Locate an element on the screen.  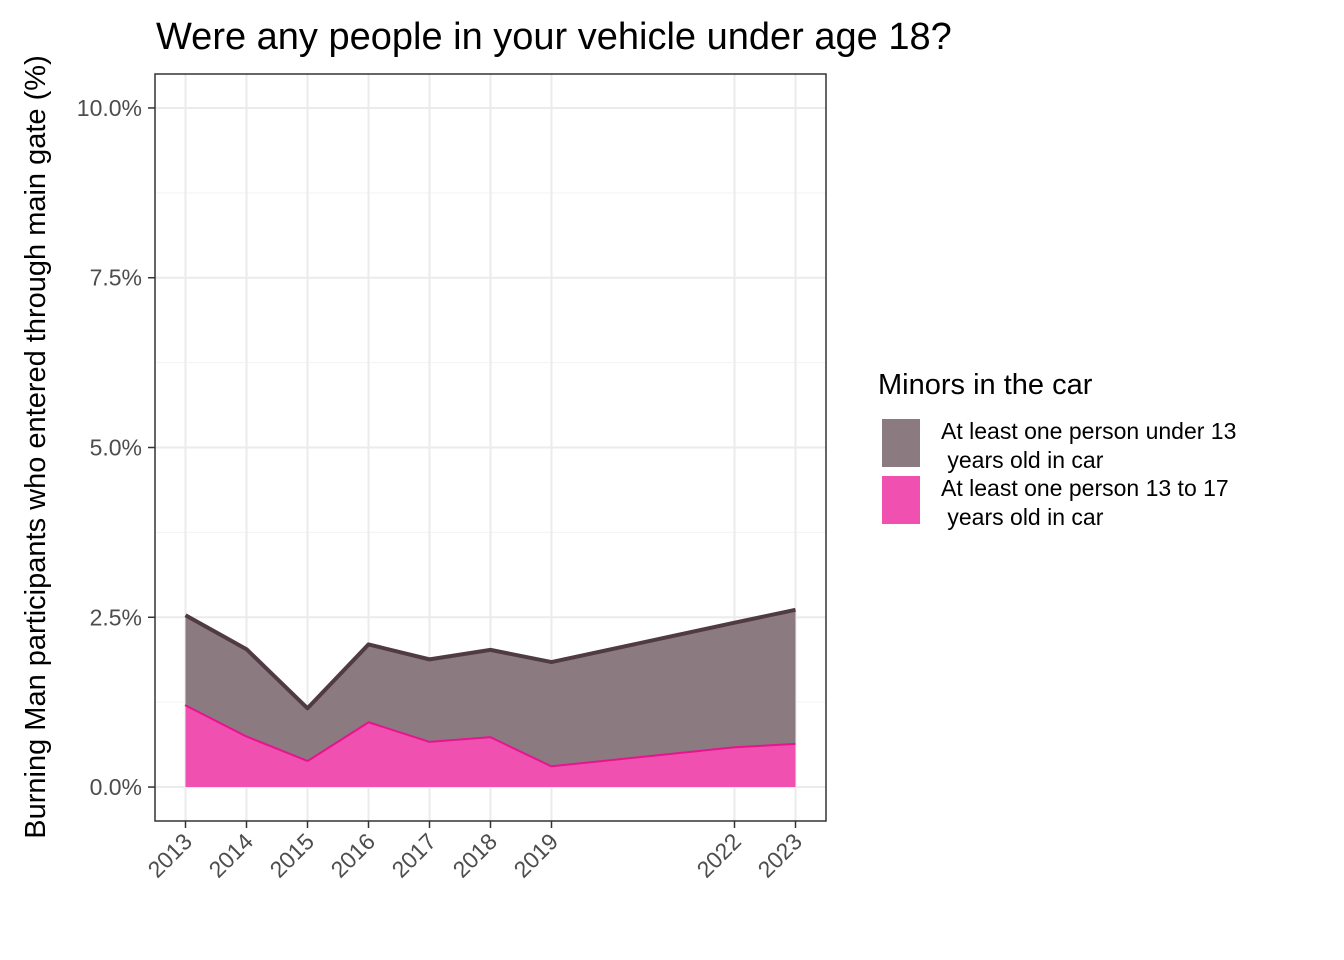
x-tick-label: 2018 is located at coordinates (474, 855).